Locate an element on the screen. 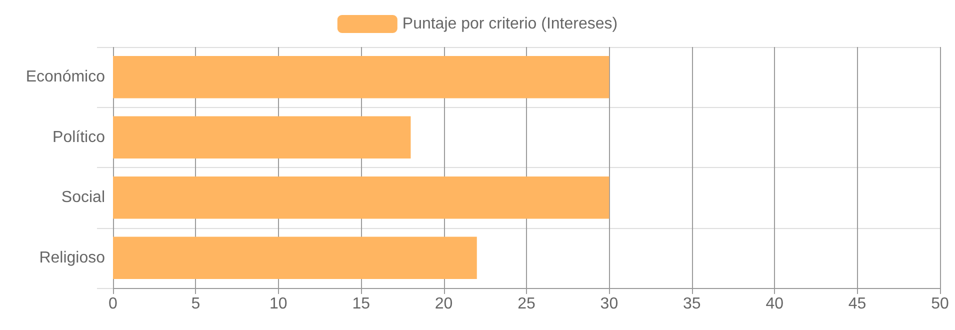 This screenshot has width=955, height=330. x-tick-label: 10 is located at coordinates (279, 304).